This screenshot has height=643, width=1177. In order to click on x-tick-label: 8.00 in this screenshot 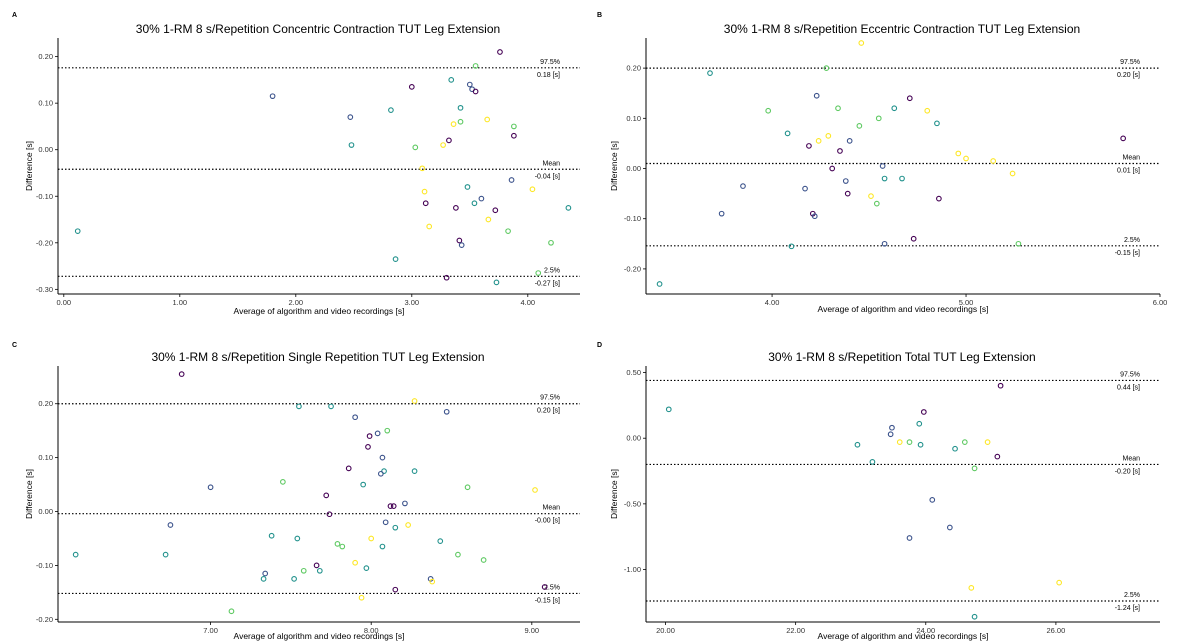, I will do `click(371, 630)`.